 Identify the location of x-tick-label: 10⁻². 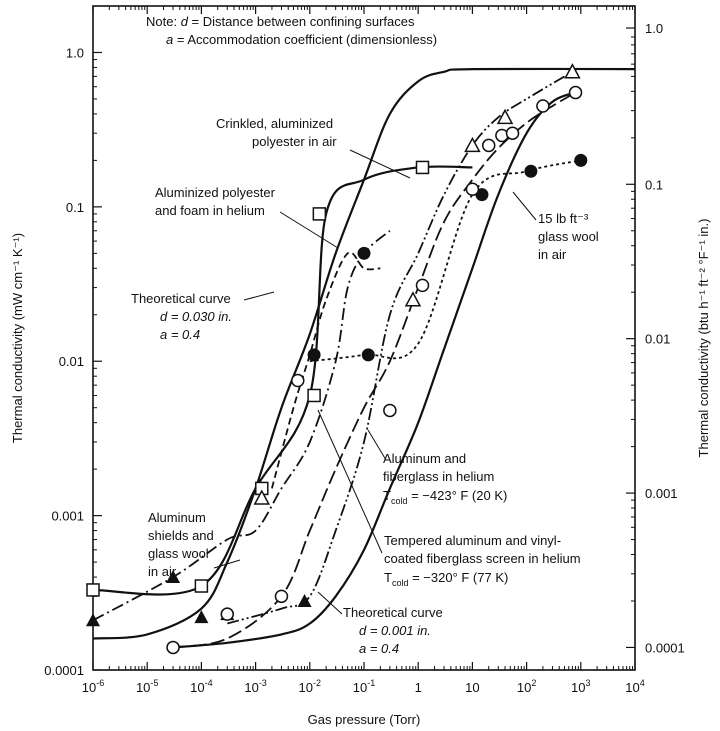
(310, 686).